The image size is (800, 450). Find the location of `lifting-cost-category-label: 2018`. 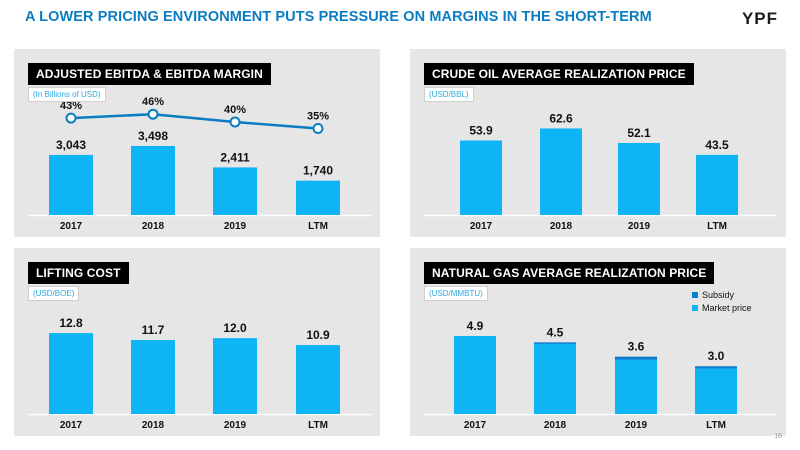

lifting-cost-category-label: 2018 is located at coordinates (153, 425).